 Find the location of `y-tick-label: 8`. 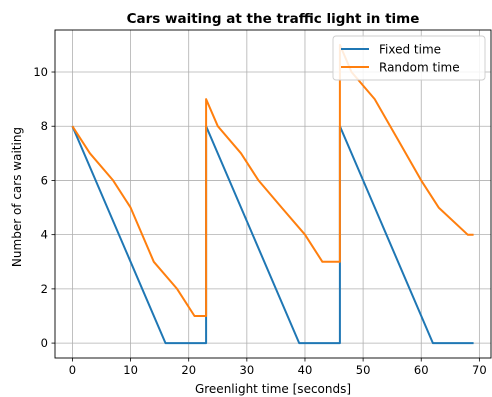

y-tick-label: 8 is located at coordinates (44, 126).